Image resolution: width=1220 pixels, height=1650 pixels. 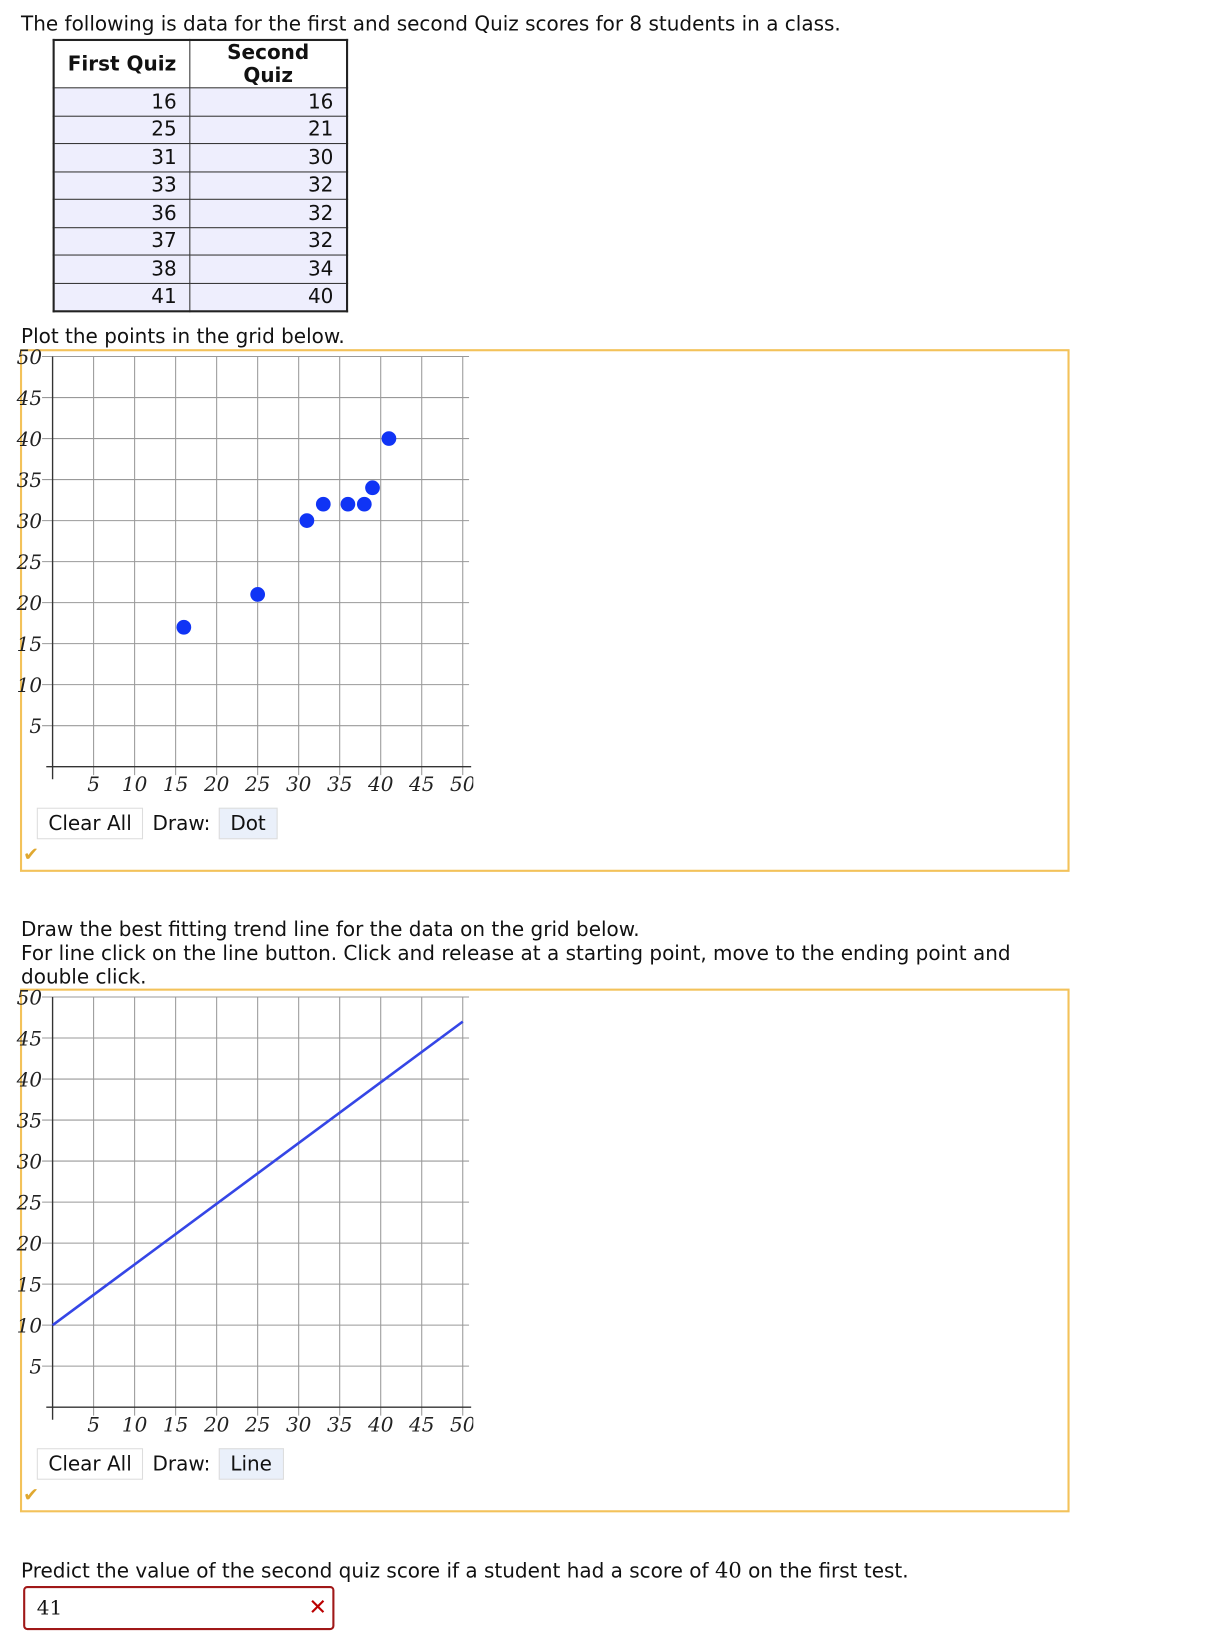 I want to click on answer-input: 41 ✕, so click(x=179, y=1608).